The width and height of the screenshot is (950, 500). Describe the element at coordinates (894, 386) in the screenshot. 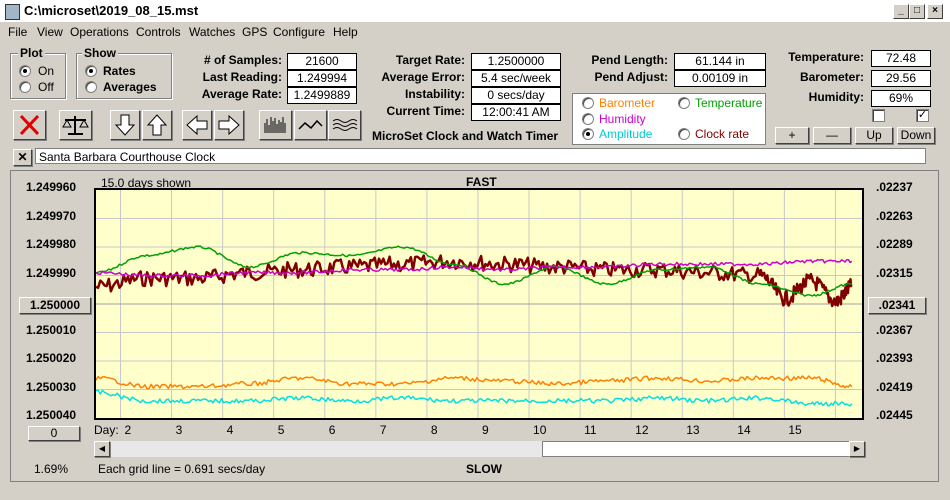

I see `right-tick-label: .02419` at that location.